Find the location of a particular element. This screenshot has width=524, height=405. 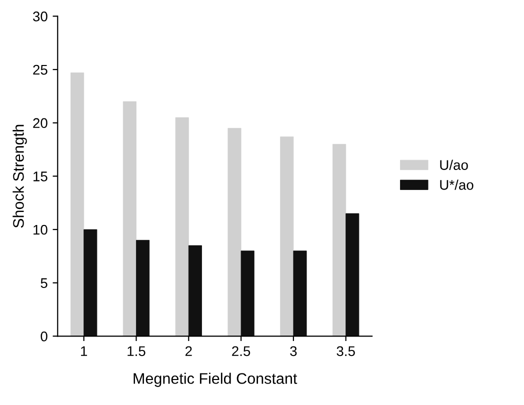

x-tick-label: 2 is located at coordinates (188, 351).